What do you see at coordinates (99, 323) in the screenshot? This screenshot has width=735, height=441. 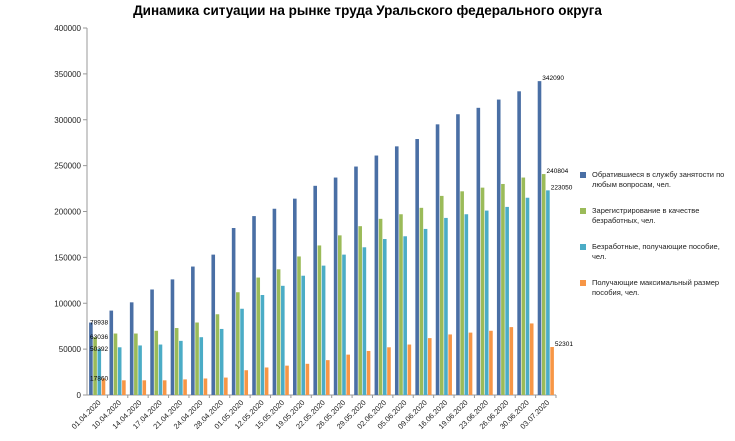 I see `data-label: 78938` at bounding box center [99, 323].